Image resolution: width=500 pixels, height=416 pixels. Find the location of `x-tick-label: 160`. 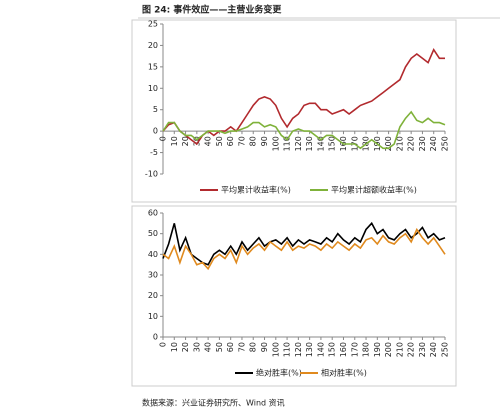

x-tick-label: 160 is located at coordinates (343, 349).